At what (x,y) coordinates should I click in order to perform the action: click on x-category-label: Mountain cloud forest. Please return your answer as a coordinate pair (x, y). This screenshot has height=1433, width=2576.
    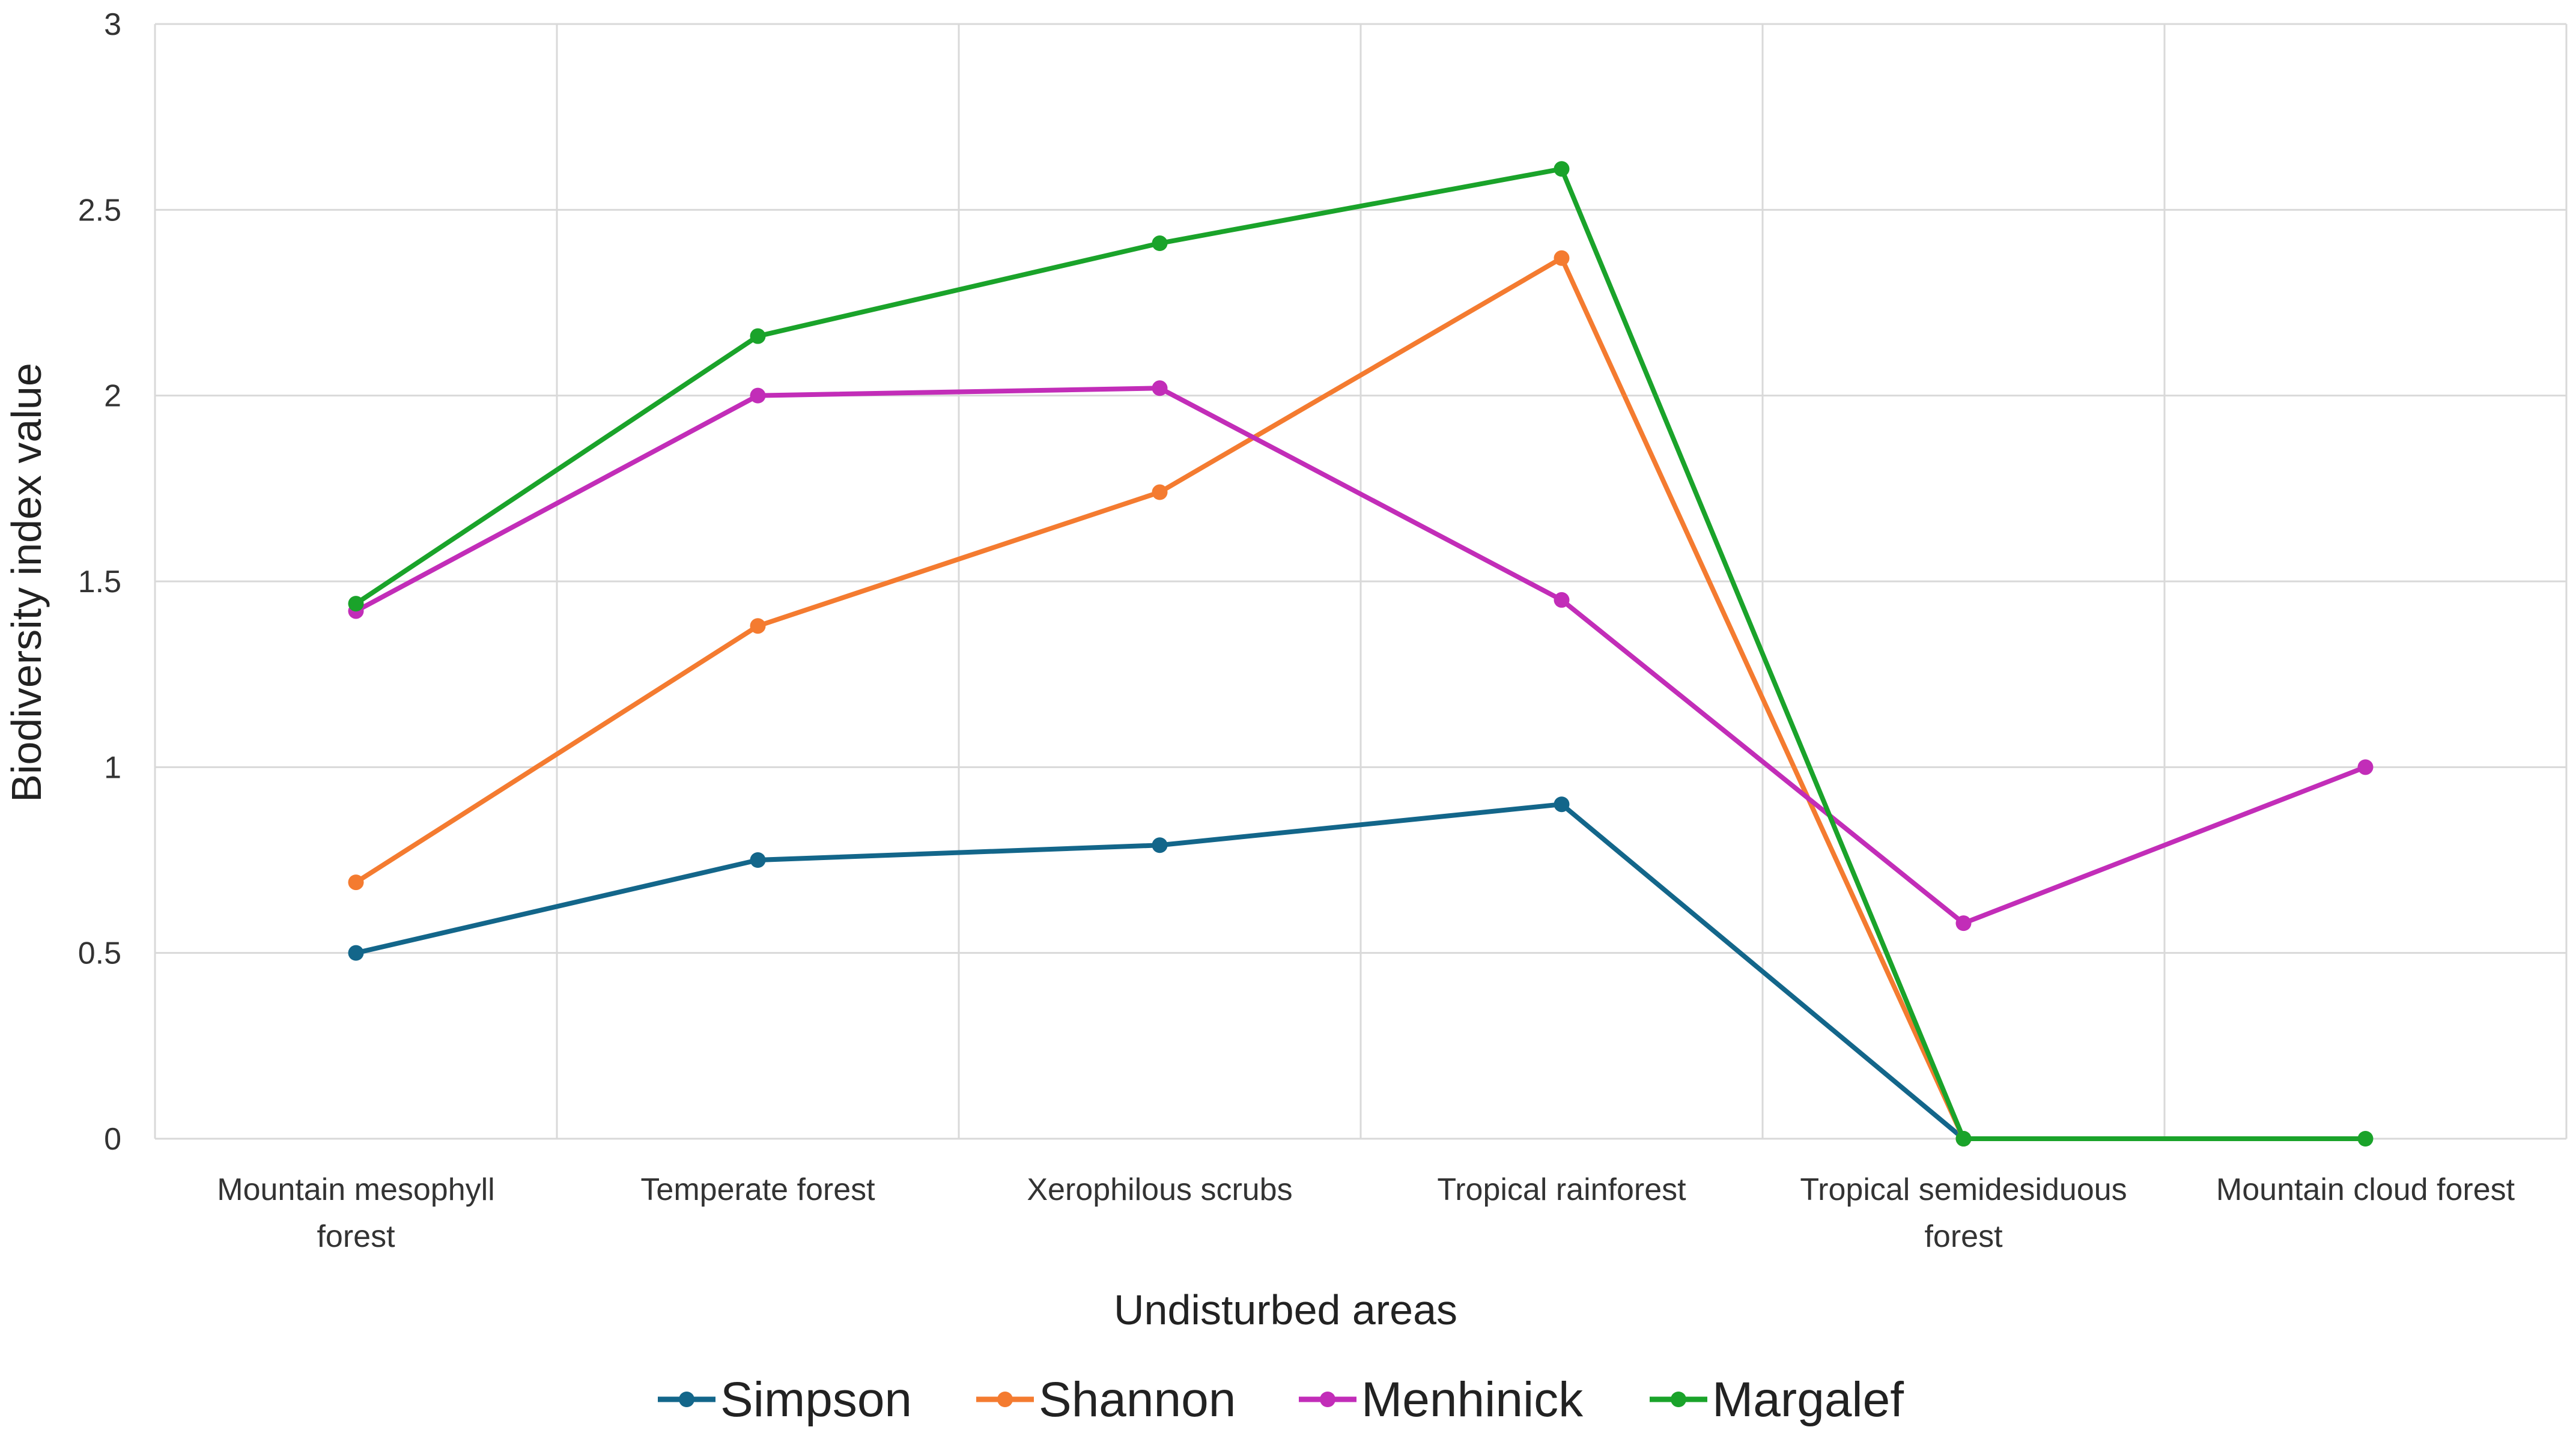
    Looking at the image, I should click on (2365, 1189).